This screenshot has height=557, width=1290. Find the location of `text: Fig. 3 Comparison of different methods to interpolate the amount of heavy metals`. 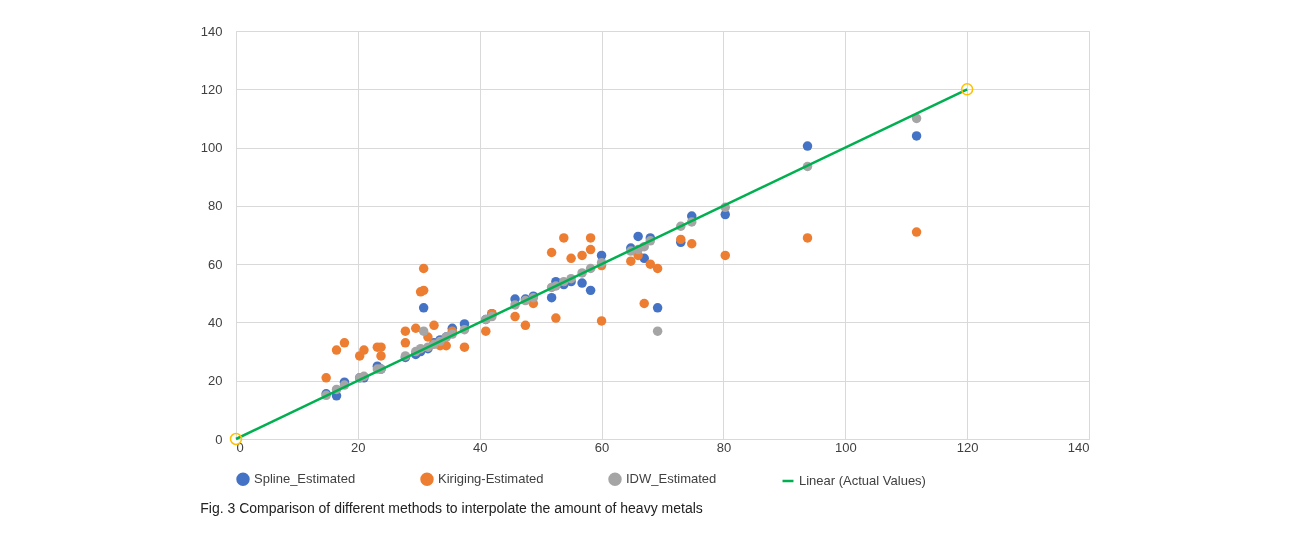

text: Fig. 3 Comparison of different methods to interpolate the amount of heavy metals is located at coordinates (451, 508).